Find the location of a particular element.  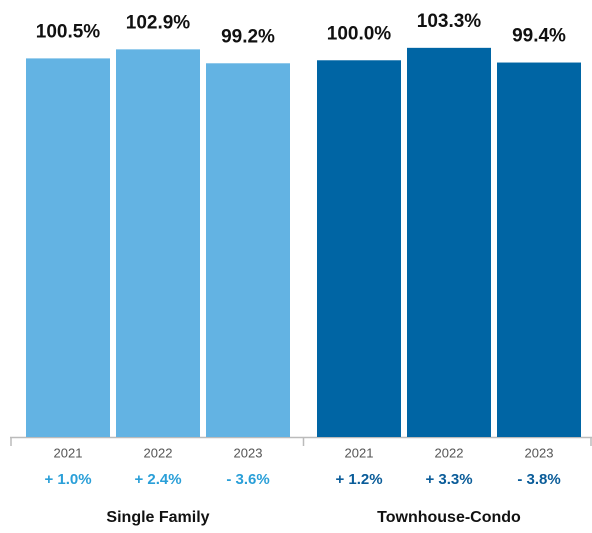

value-label: 102.9% is located at coordinates (158, 22).